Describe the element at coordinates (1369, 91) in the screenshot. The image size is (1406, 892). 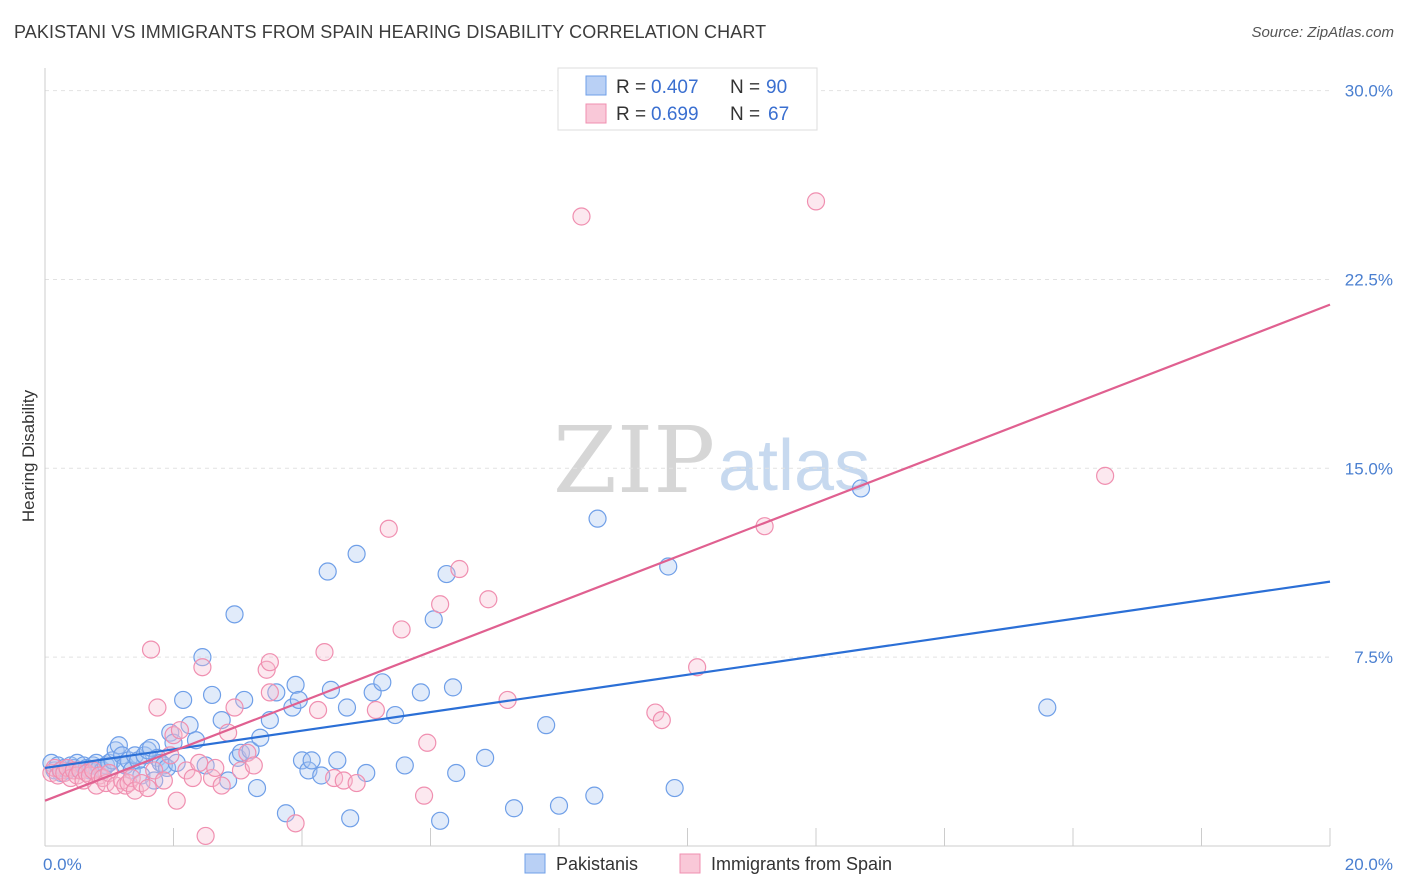
I see `y-tick-label-3: 30.0%` at that location.